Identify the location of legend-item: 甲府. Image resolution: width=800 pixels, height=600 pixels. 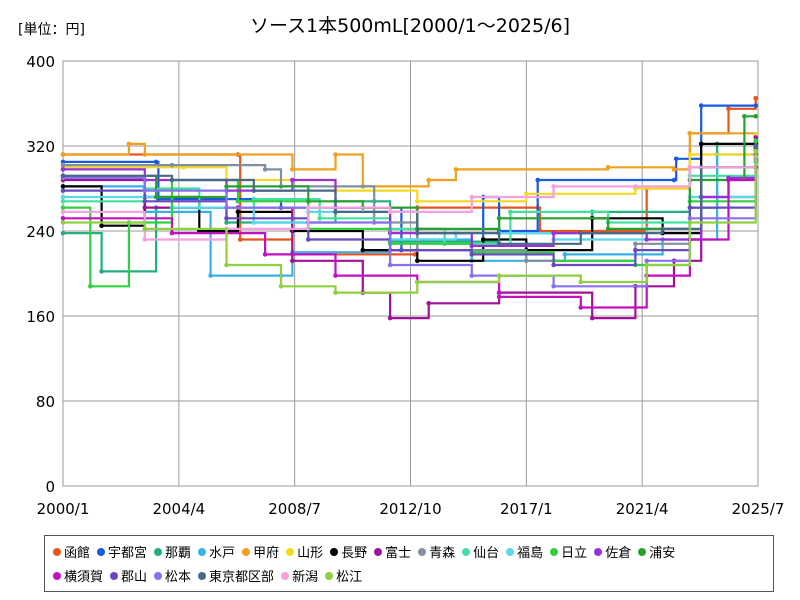
(260, 551).